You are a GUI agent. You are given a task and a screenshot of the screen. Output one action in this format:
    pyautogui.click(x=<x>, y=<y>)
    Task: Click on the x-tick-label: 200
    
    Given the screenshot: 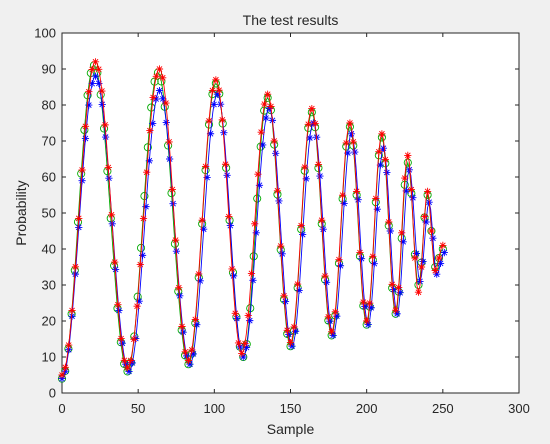 What is the action you would take?
    pyautogui.click(x=367, y=408)
    